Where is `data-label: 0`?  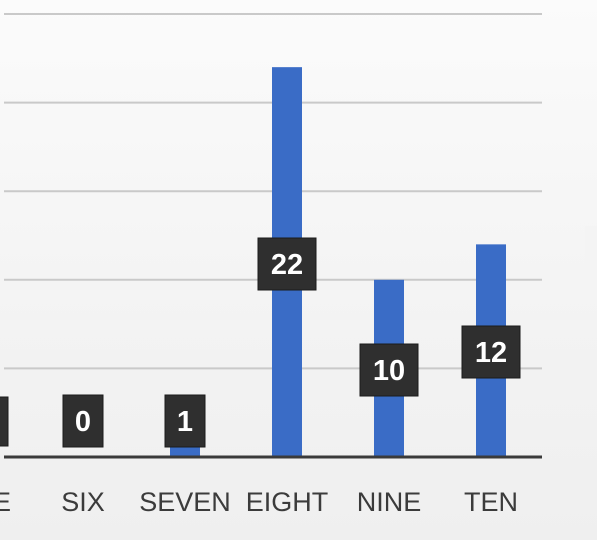 data-label: 0 is located at coordinates (83, 422).